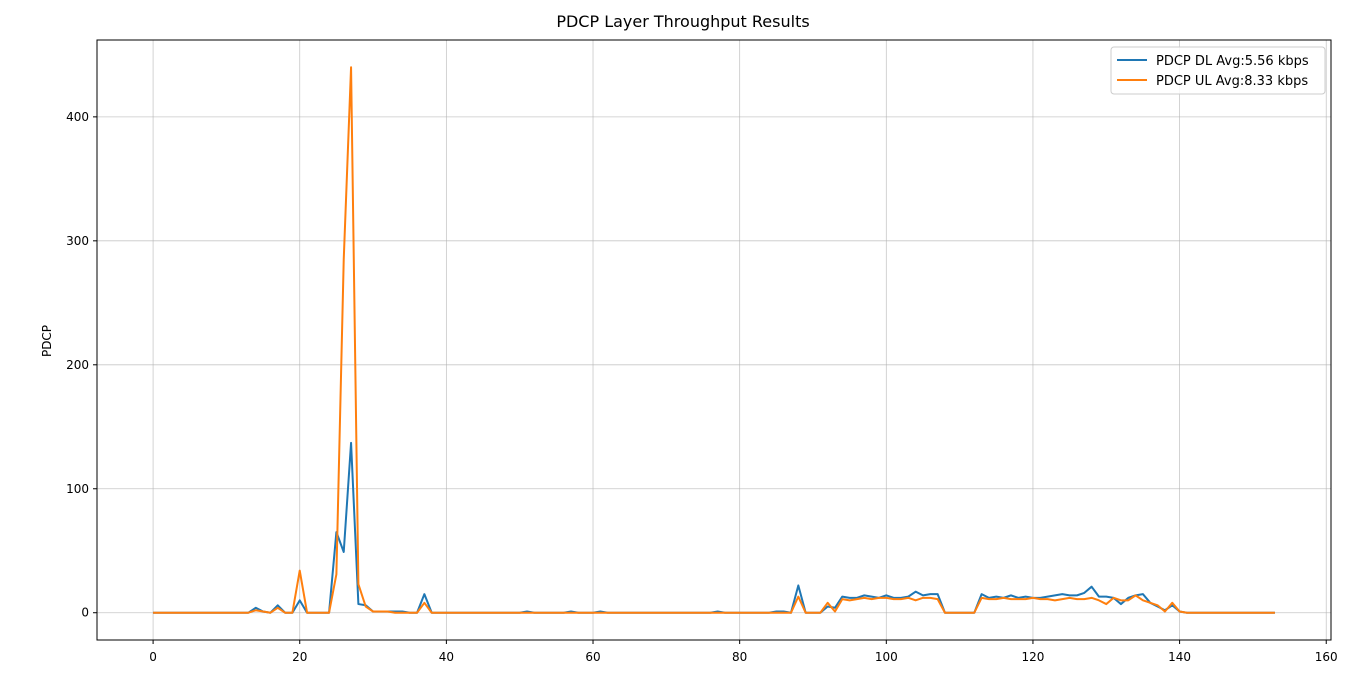  I want to click on y-tick-label: 300, so click(77, 241).